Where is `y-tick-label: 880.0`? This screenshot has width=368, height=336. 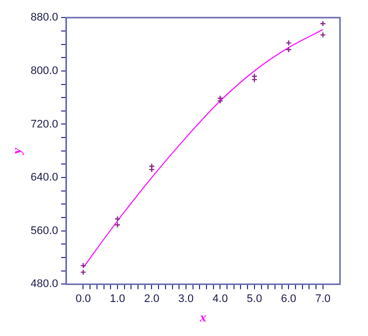
y-tick-label: 880.0 is located at coordinates (44, 18).